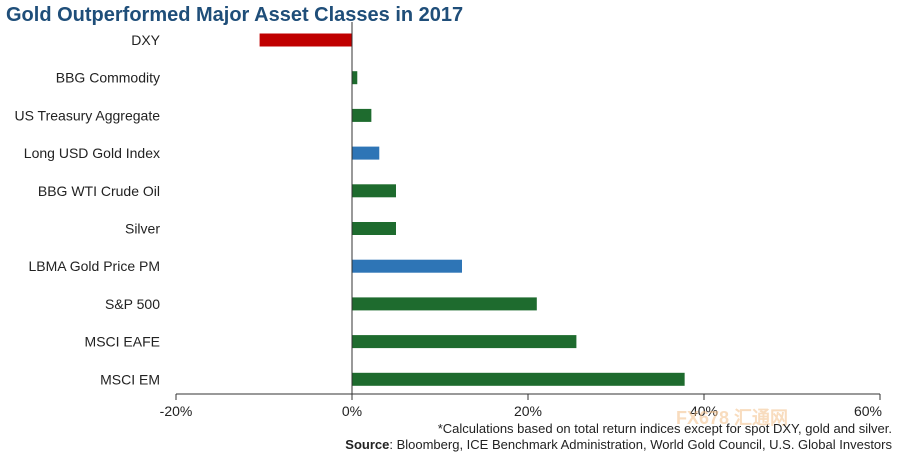 The image size is (900, 458). What do you see at coordinates (352, 411) in the screenshot?
I see `x-tick-label: 0%` at bounding box center [352, 411].